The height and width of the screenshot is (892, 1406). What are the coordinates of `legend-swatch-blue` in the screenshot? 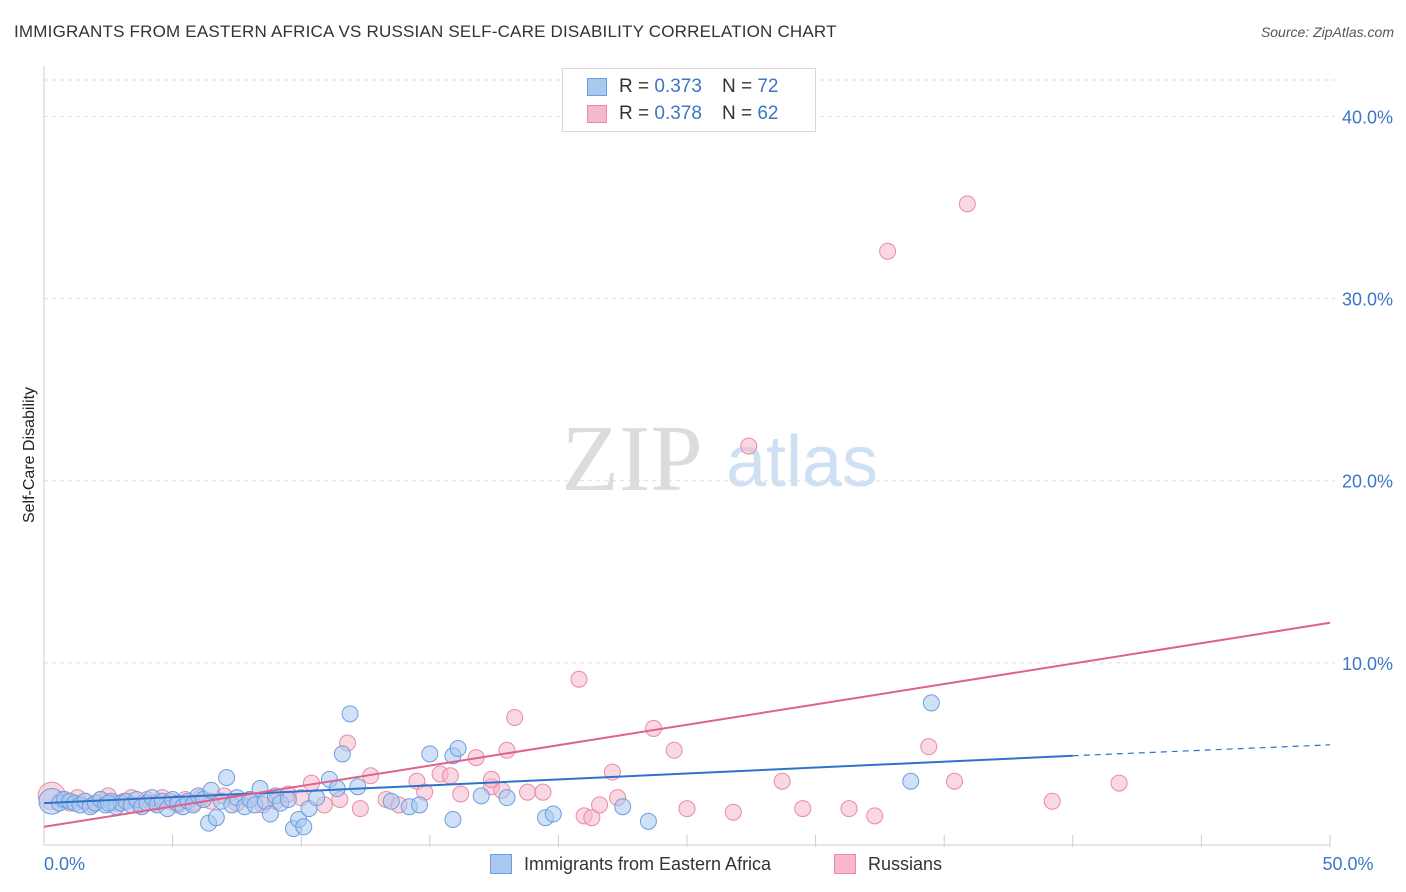 It's located at (597, 87).